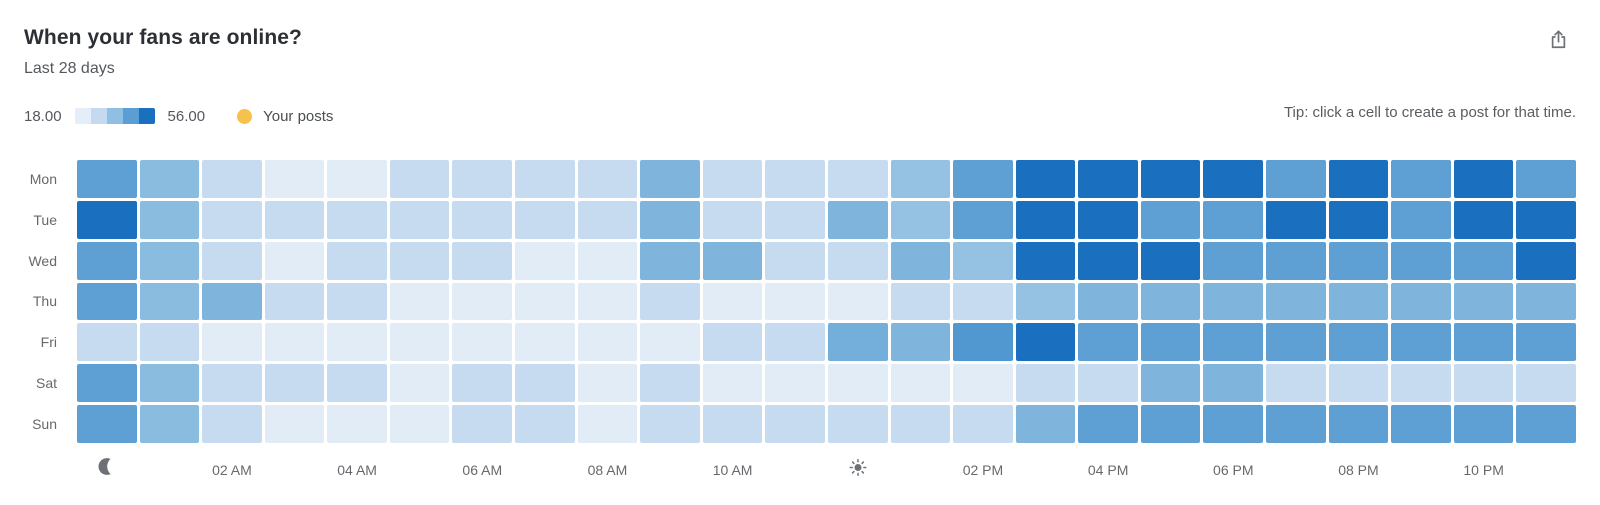 This screenshot has width=1600, height=505. I want to click on export-button, so click(1558, 41).